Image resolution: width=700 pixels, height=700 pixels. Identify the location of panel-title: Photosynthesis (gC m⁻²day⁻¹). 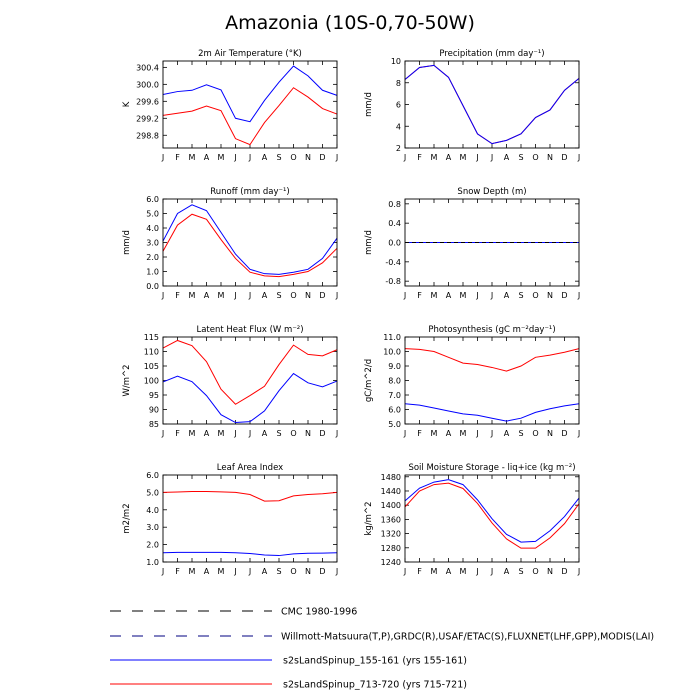
(491, 330).